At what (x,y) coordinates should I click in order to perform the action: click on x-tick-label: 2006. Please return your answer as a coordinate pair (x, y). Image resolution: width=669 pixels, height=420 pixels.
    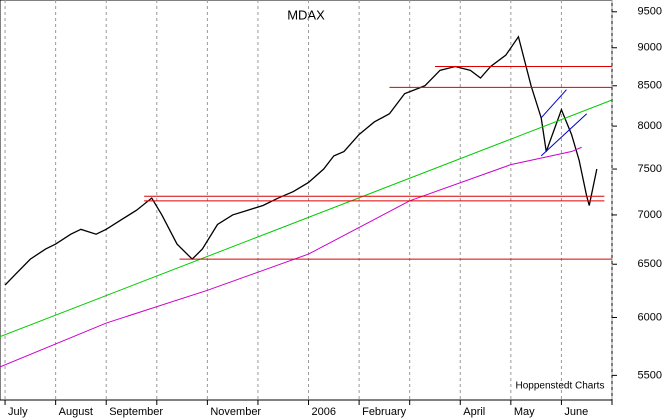
    Looking at the image, I should click on (324, 412).